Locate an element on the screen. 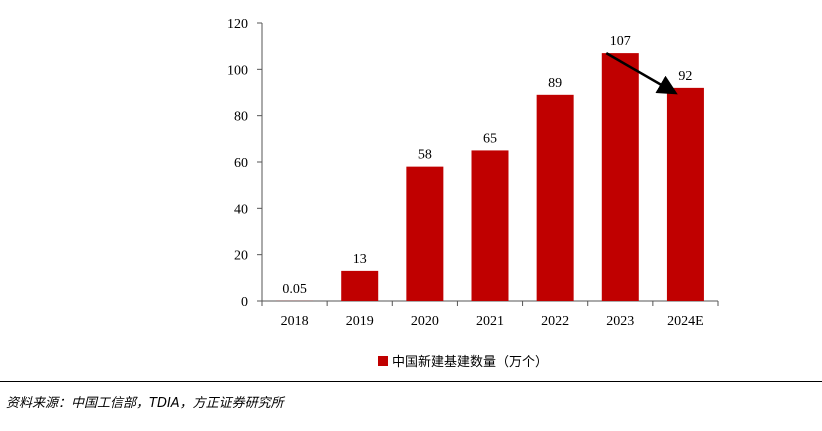 This screenshot has width=822, height=431. arrow is located at coordinates (641, 73).